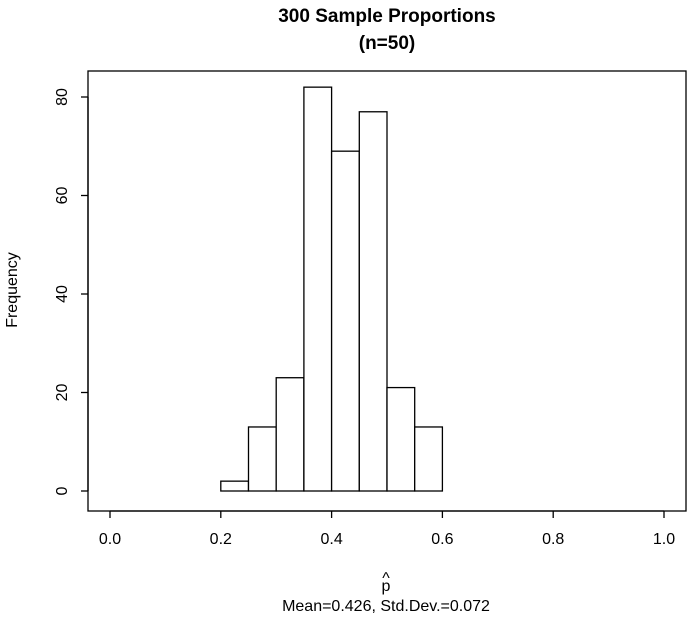 This screenshot has width=689, height=618. I want to click on y-axis: 0 20 40 60 80, so click(71, 291).